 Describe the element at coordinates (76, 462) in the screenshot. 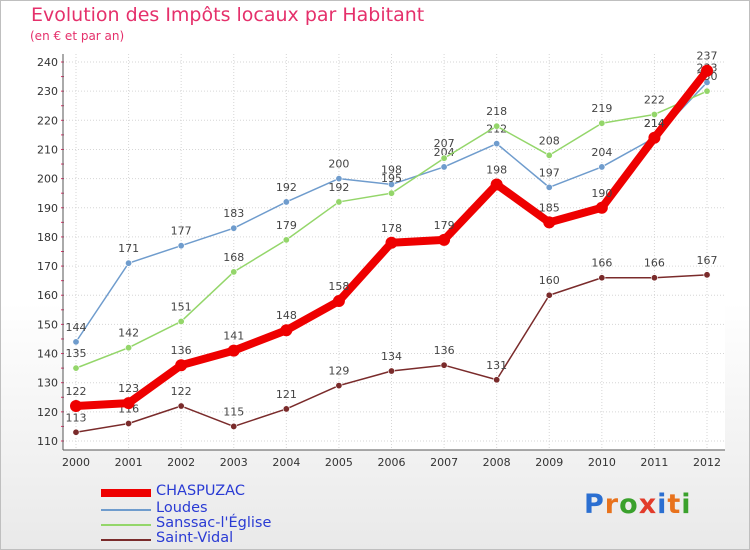

I see `x-tick-label: 2000` at that location.